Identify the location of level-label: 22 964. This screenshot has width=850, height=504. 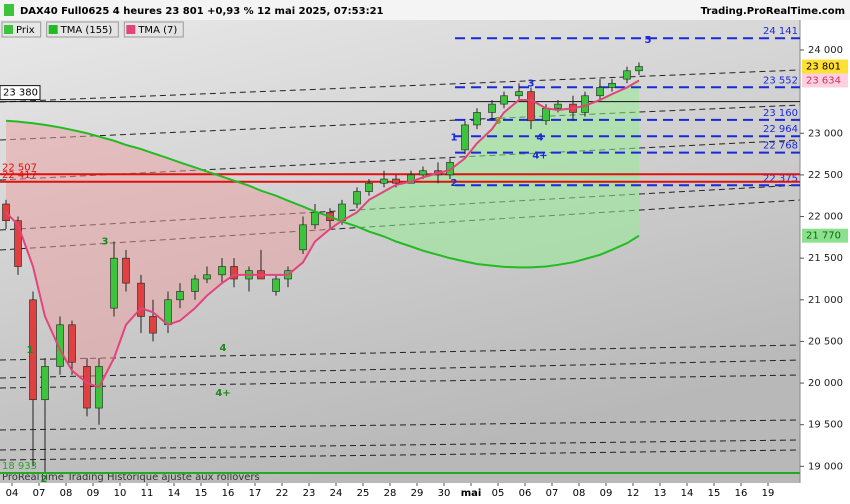
(780, 129).